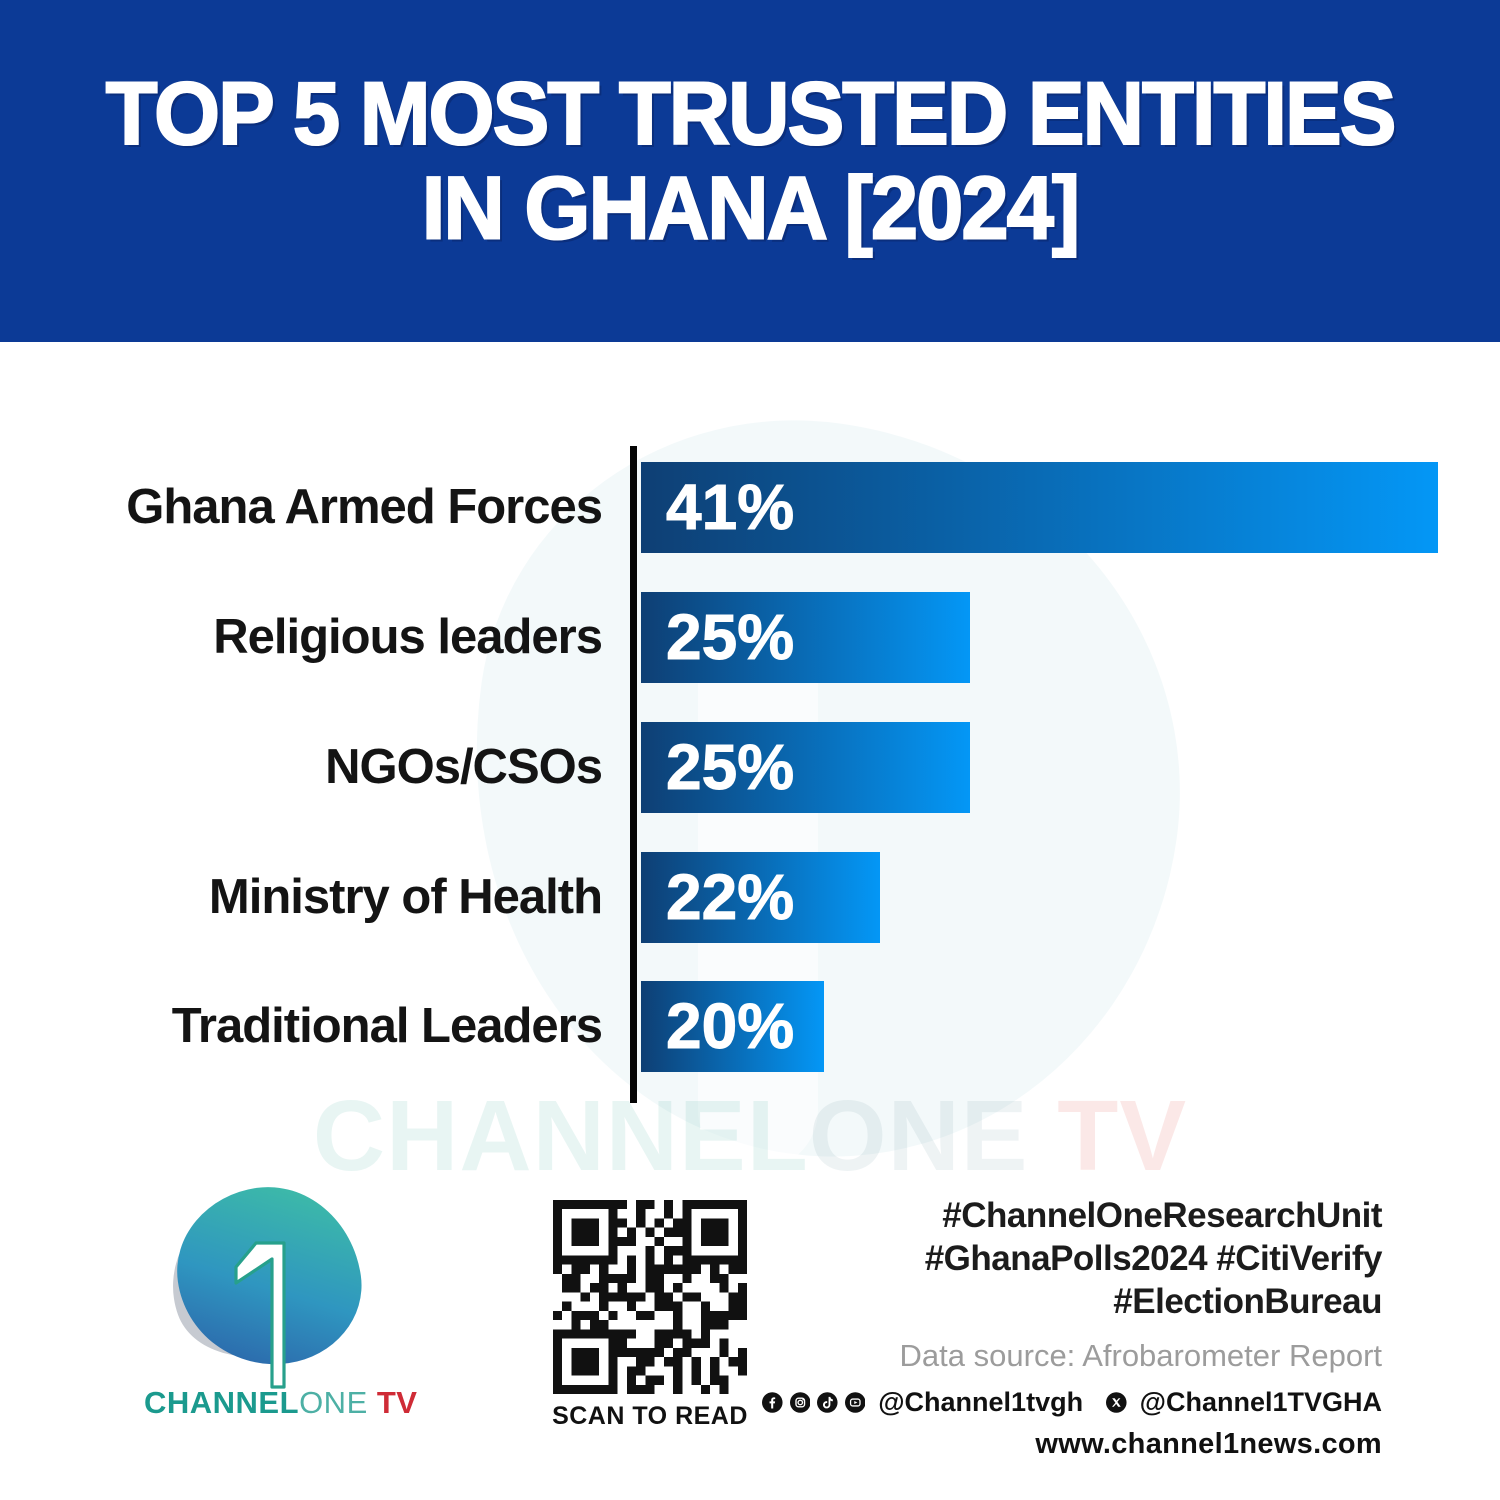  What do you see at coordinates (751, 208) in the screenshot?
I see `page-title-line2: IN GHANA [2024]` at bounding box center [751, 208].